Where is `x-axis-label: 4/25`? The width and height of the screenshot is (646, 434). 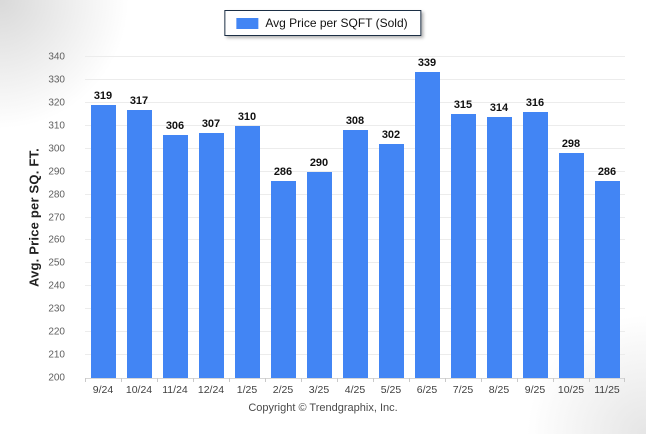 x-axis-label: 4/25 is located at coordinates (355, 390).